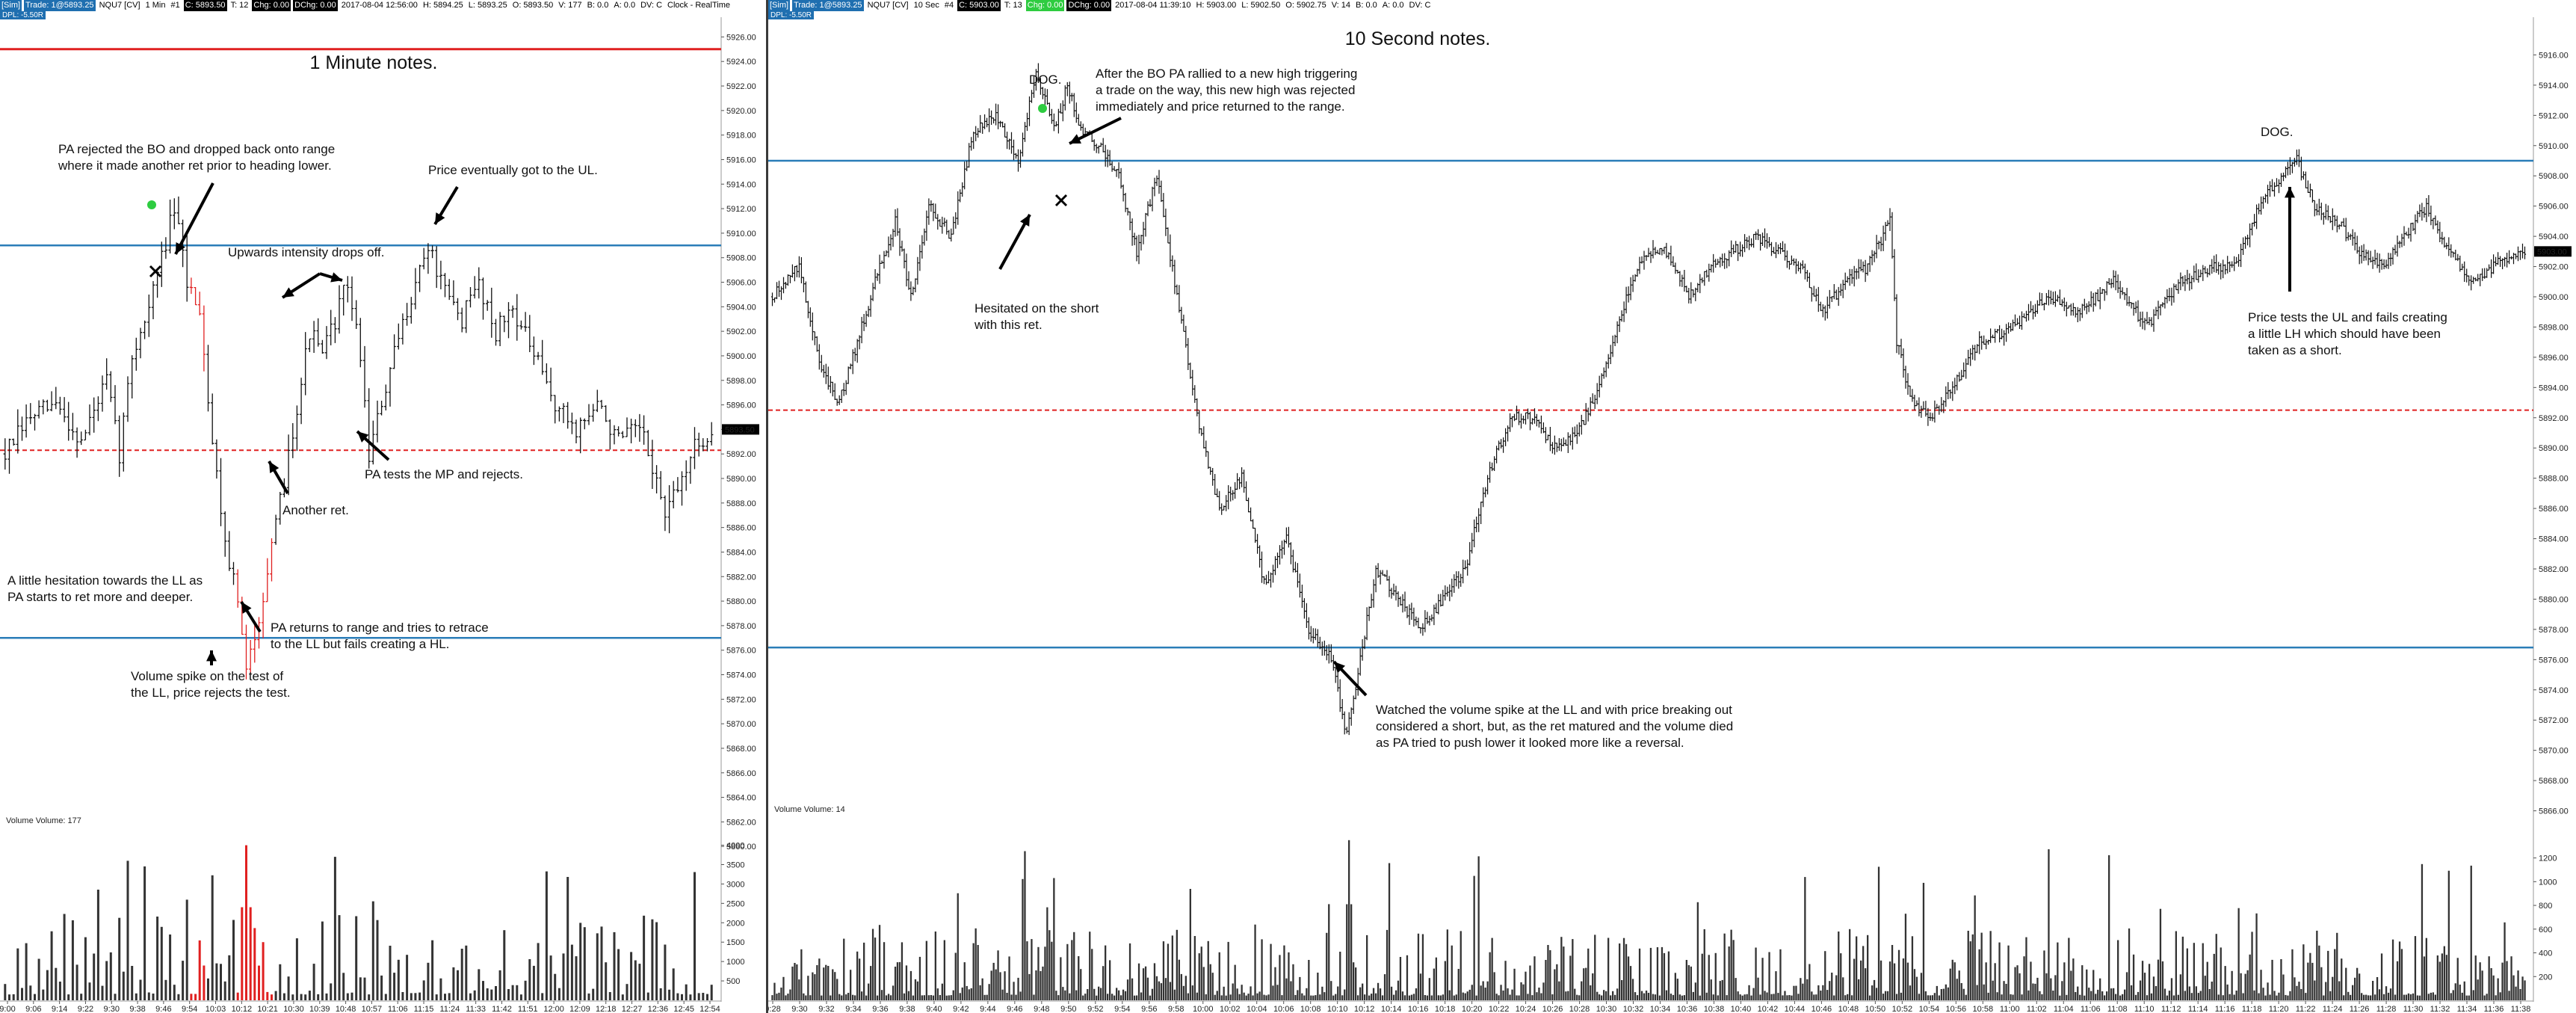 Image resolution: width=2576 pixels, height=1013 pixels. I want to click on time-tick-label: 10:26, so click(1553, 1009).